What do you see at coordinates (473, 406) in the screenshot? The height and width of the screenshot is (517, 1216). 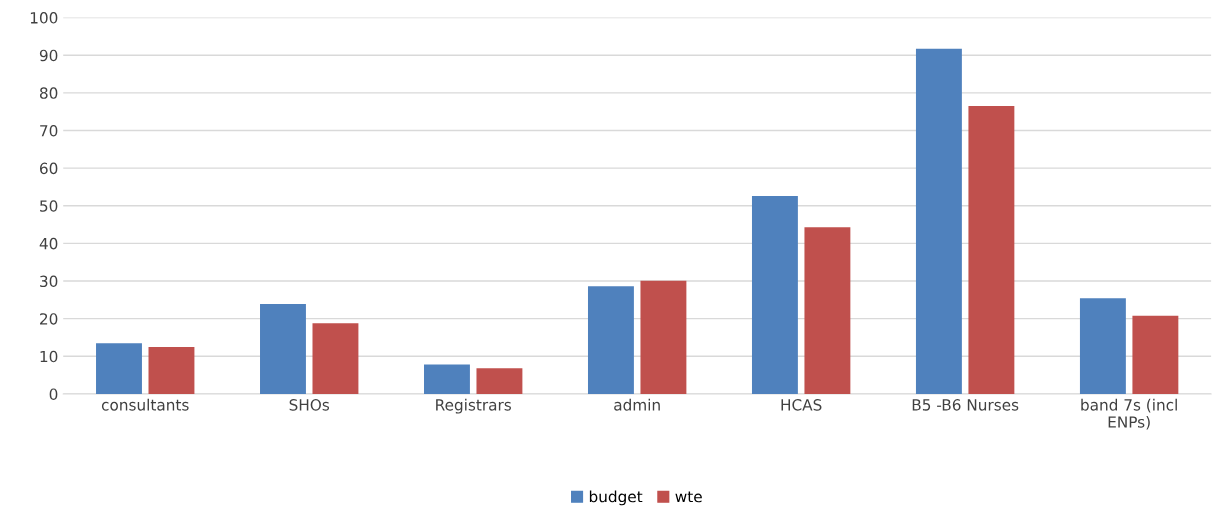 I see `x-tick-label: Registrars` at bounding box center [473, 406].